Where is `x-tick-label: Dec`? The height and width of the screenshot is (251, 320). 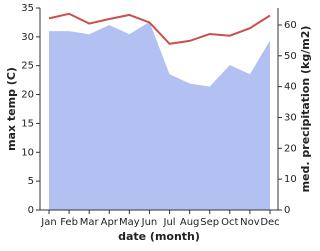 x-tick-label: Dec is located at coordinates (269, 222).